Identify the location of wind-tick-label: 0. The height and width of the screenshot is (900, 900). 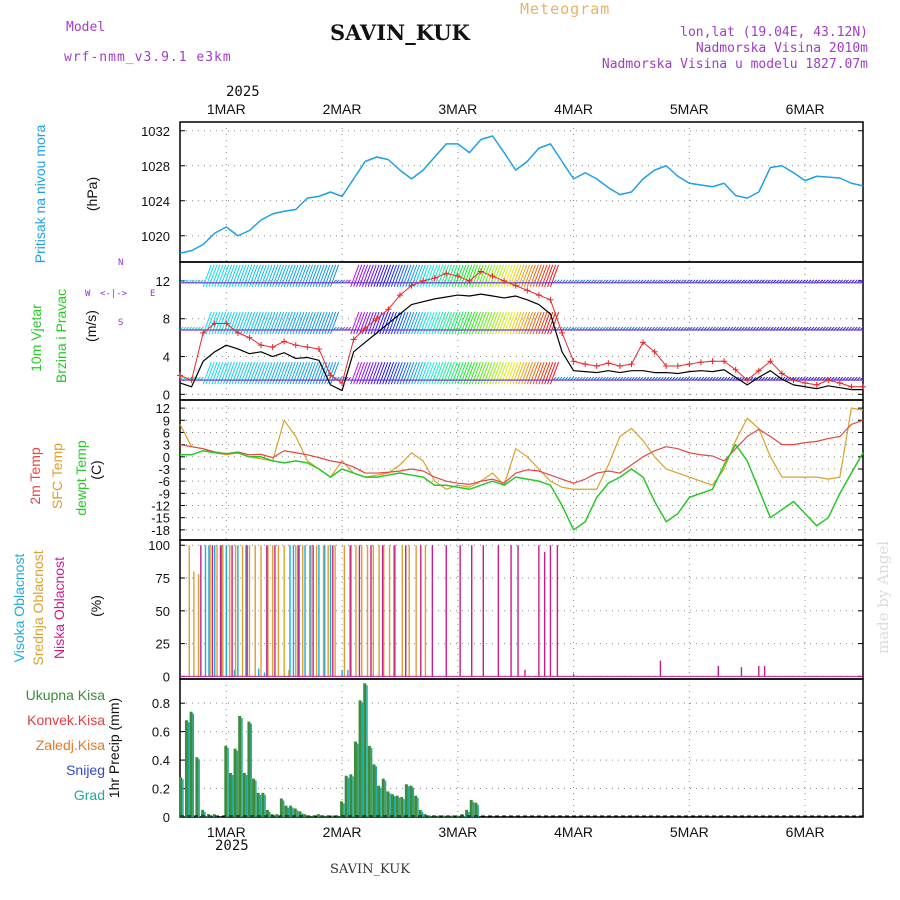
(166, 394).